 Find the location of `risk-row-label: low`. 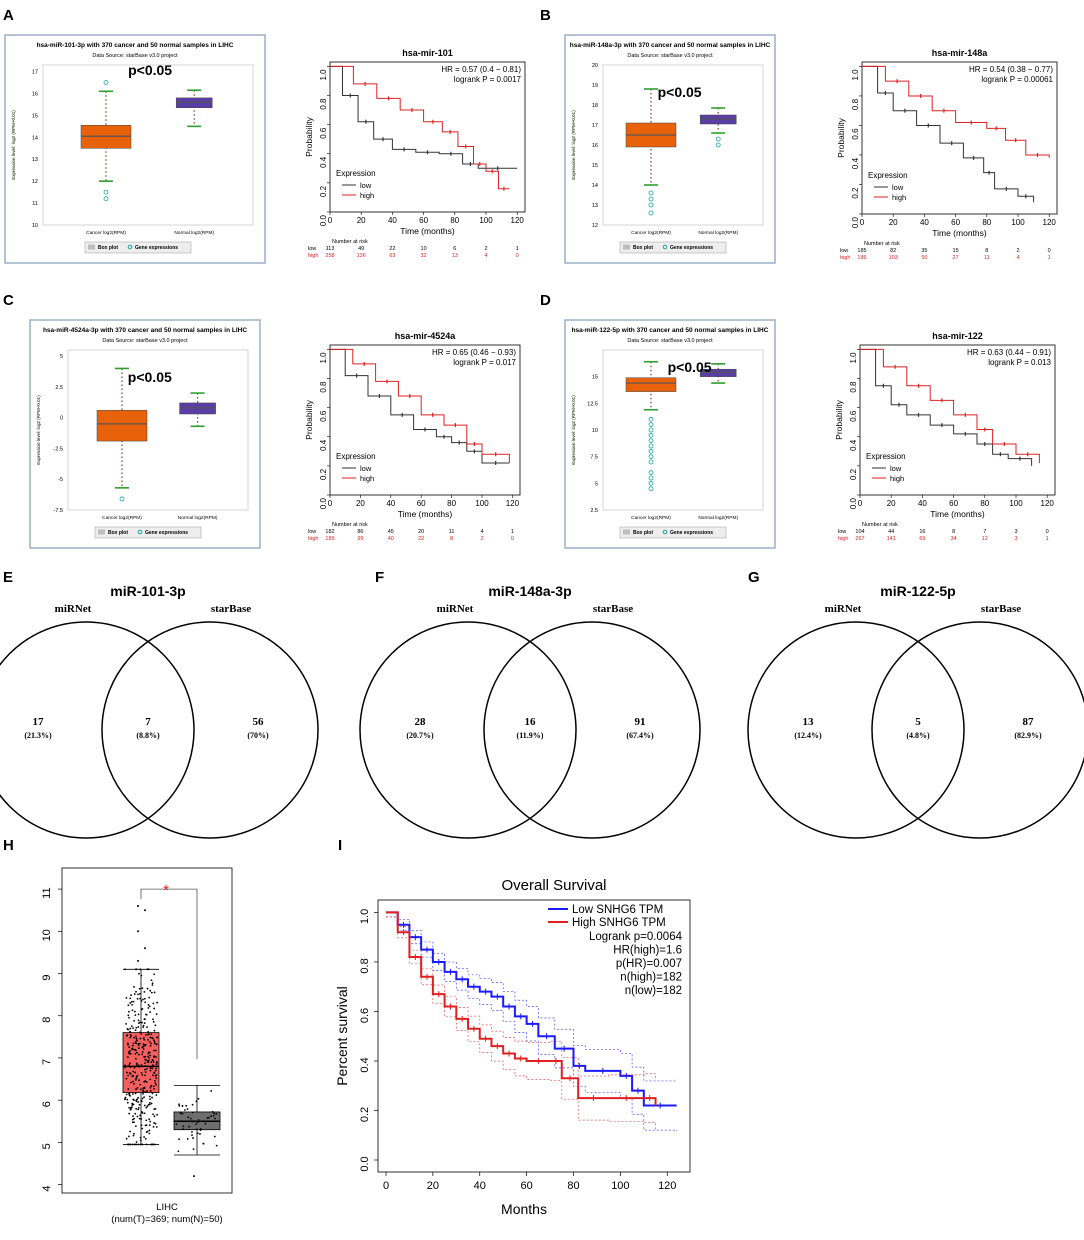

risk-row-label: low is located at coordinates (844, 251).